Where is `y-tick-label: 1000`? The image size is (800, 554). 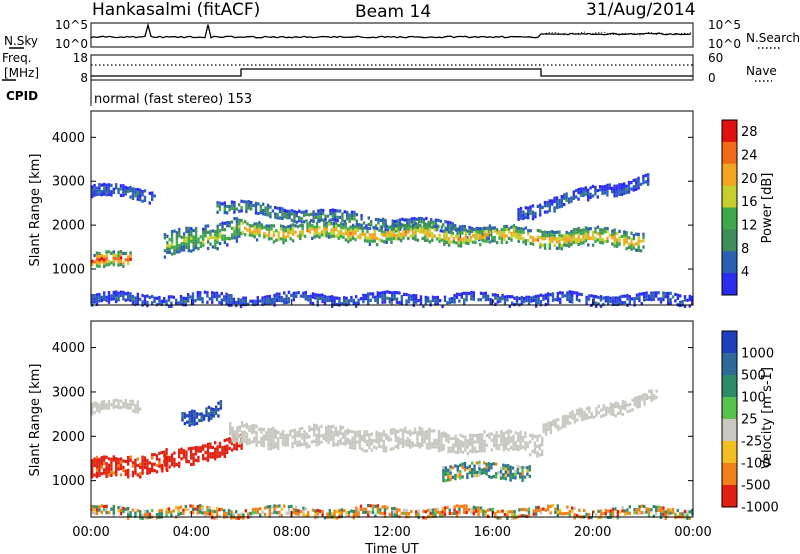 y-tick-label: 1000 is located at coordinates (68, 270).